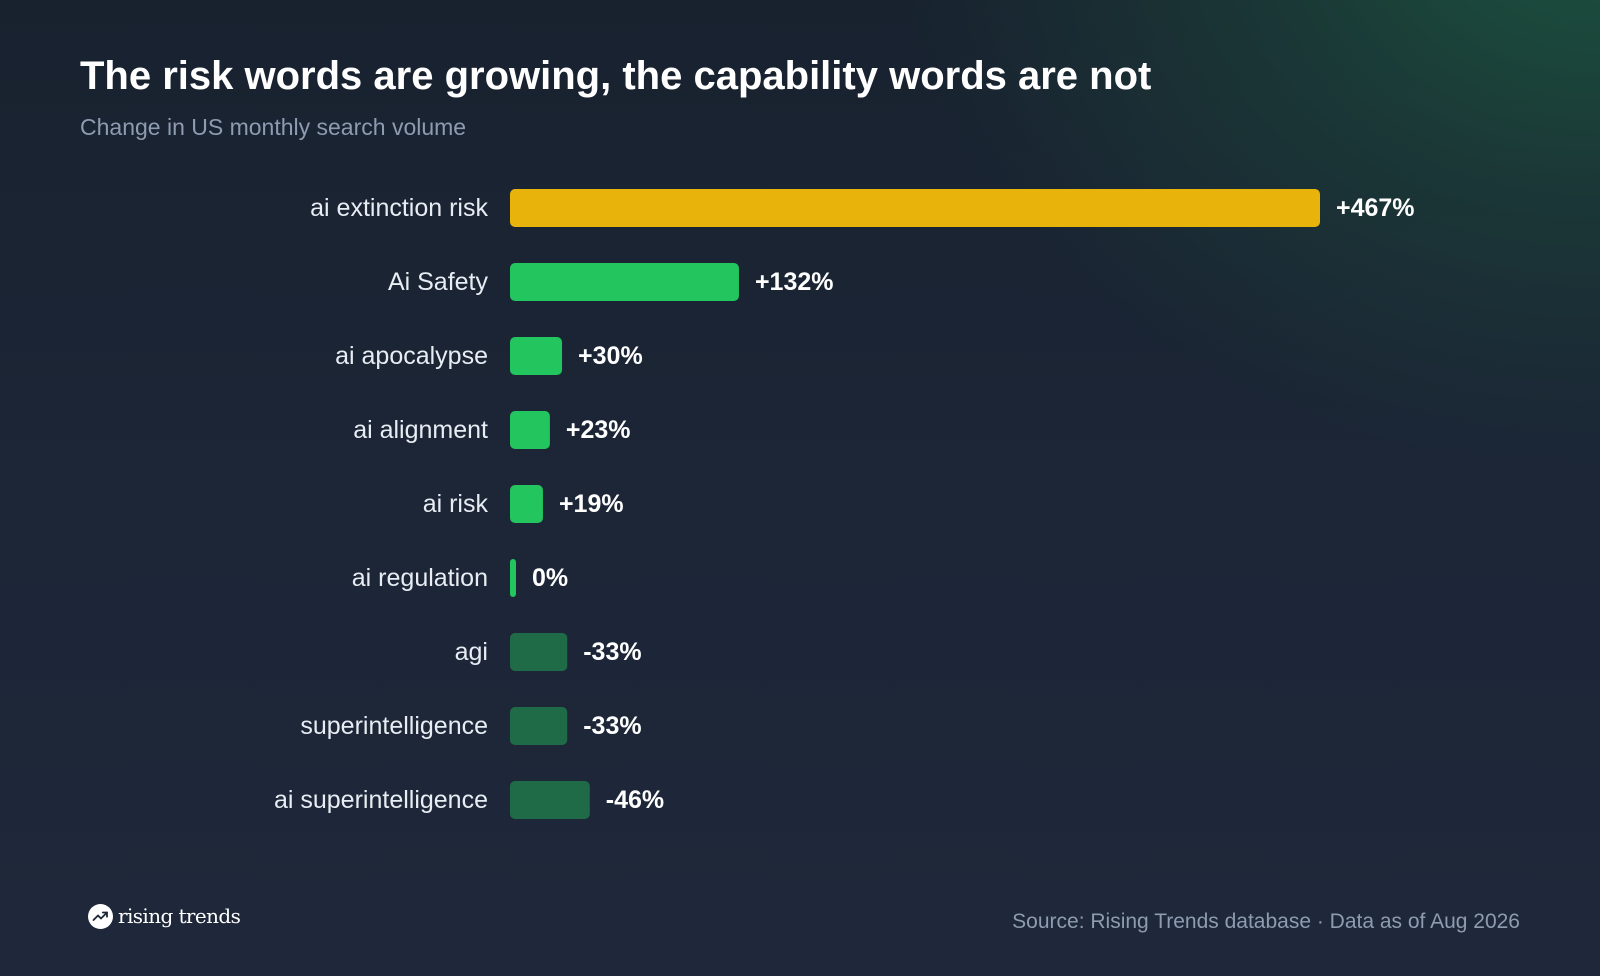  I want to click on category-label: ai risk, so click(456, 504).